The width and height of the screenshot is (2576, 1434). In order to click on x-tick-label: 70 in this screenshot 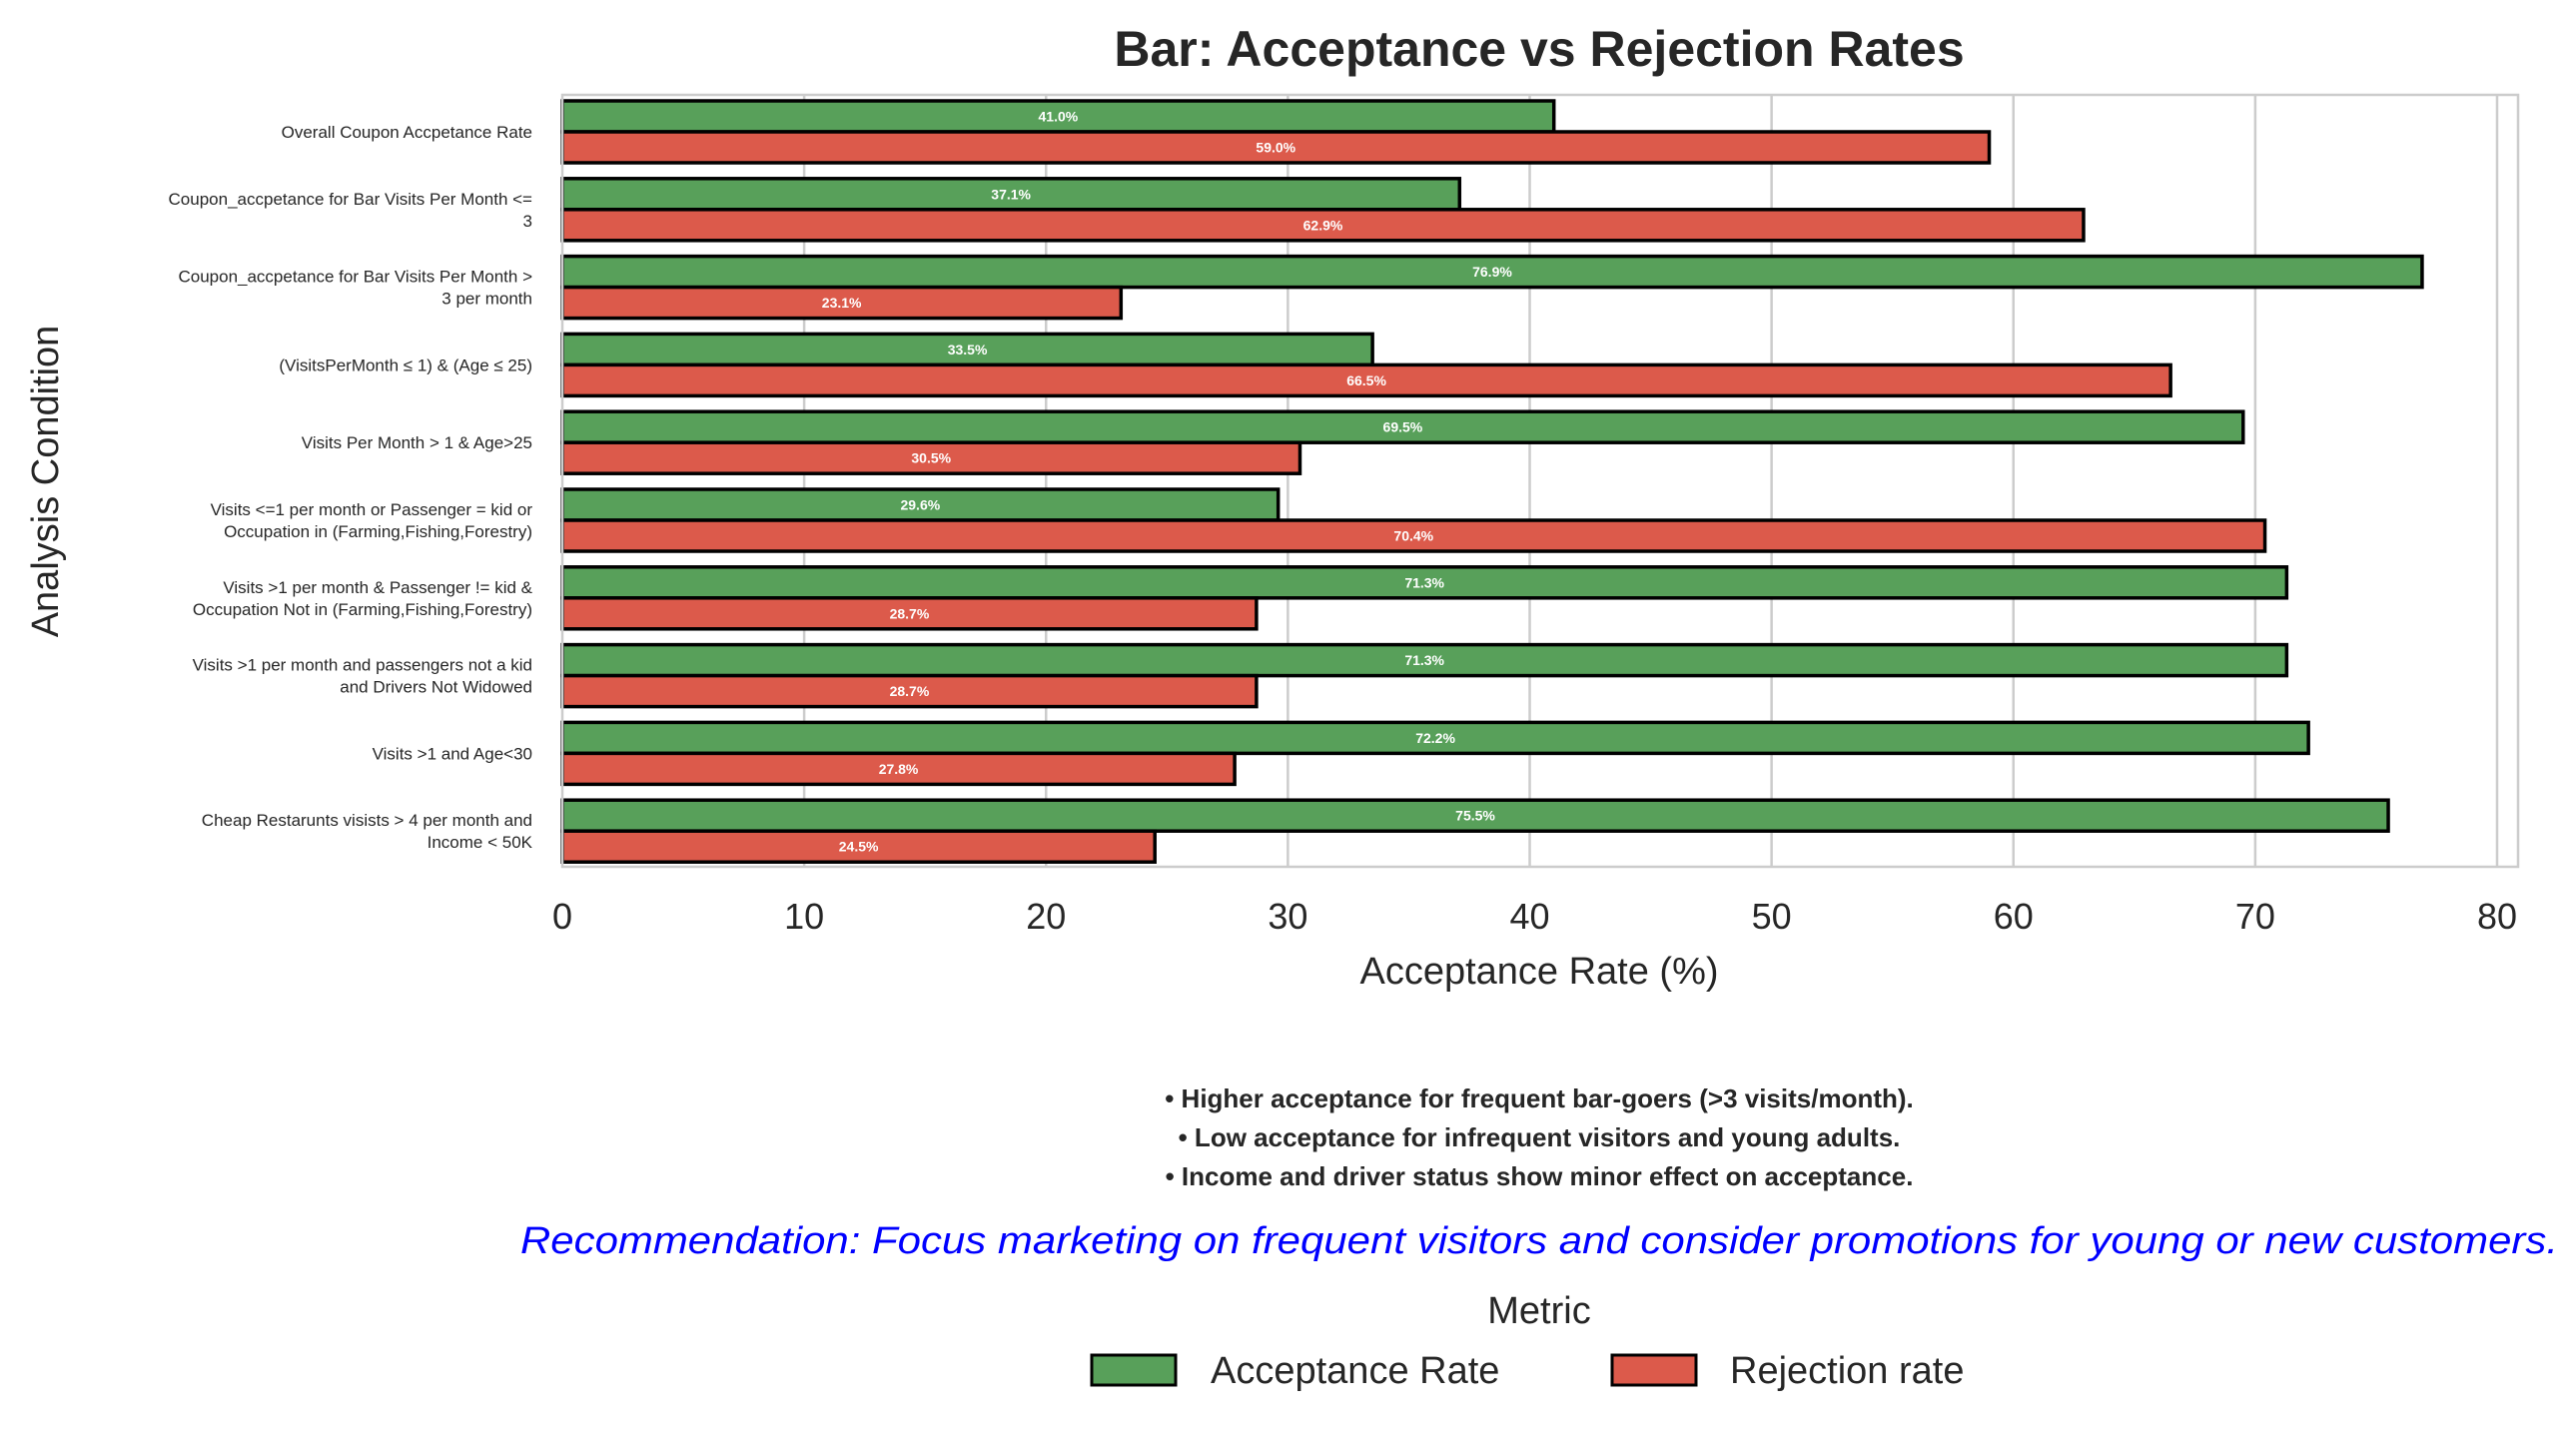, I will do `click(2255, 917)`.